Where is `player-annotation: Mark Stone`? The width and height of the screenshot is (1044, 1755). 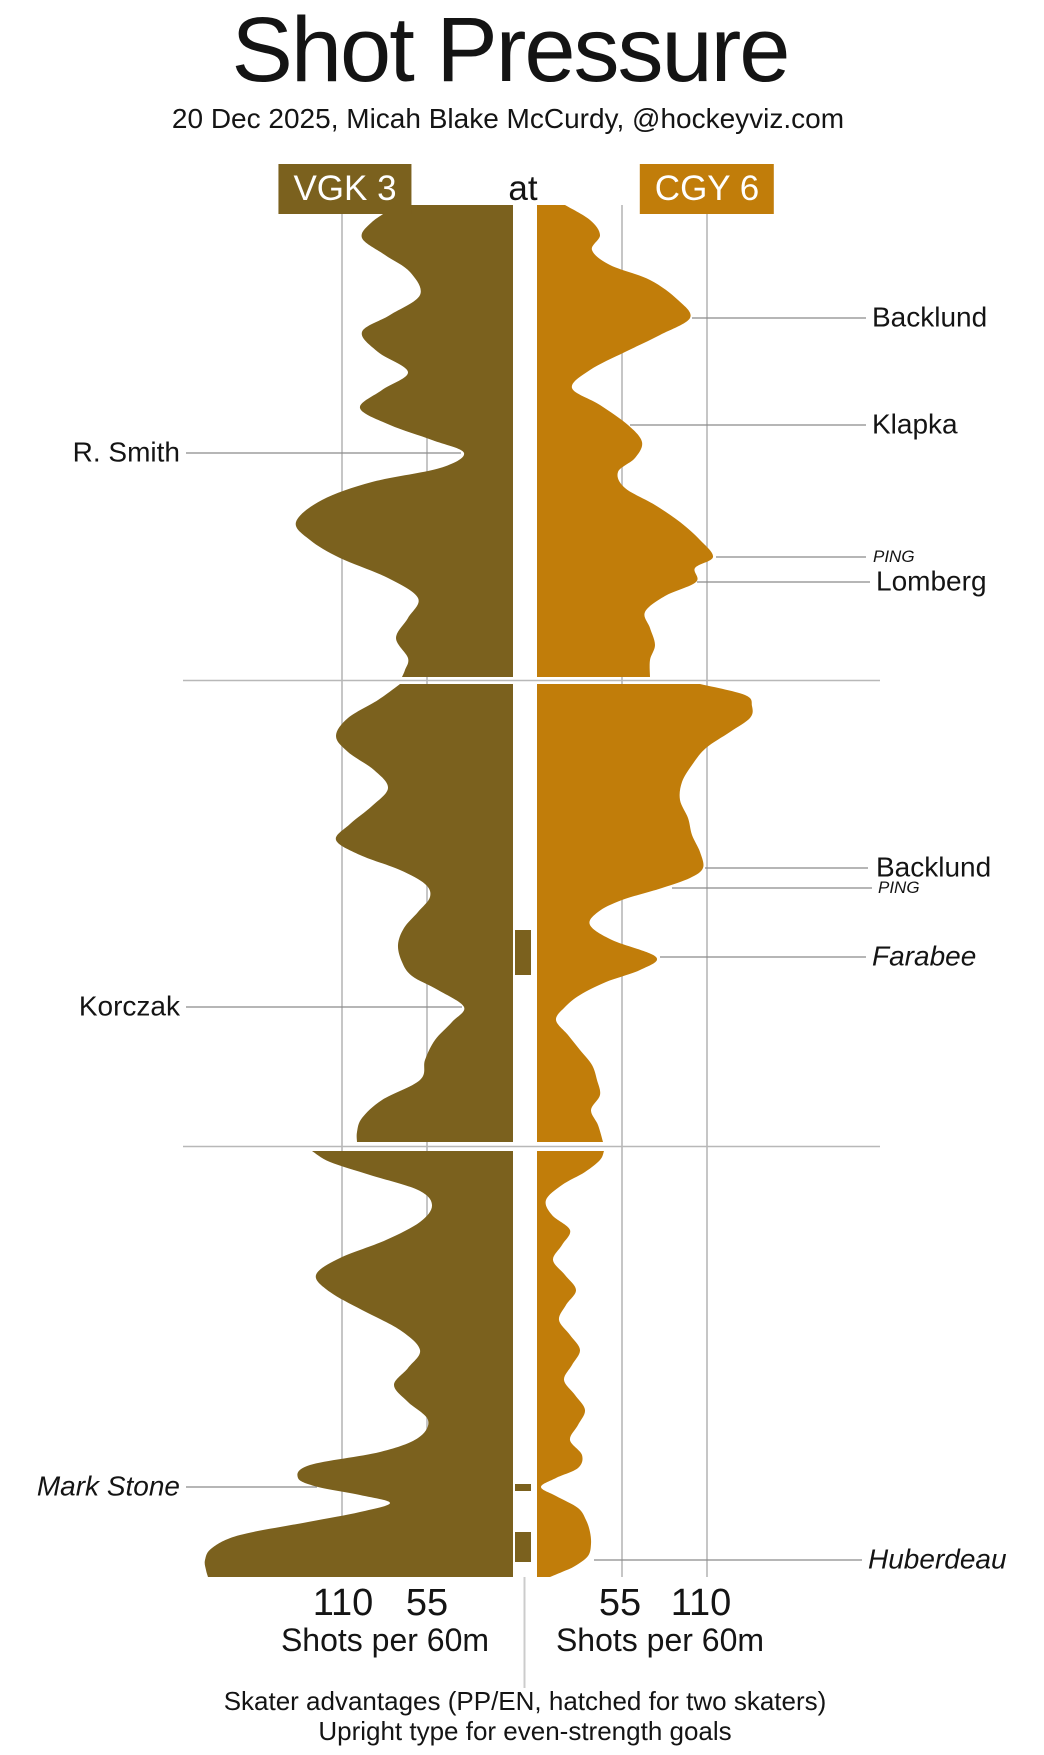
player-annotation: Mark Stone is located at coordinates (108, 1486).